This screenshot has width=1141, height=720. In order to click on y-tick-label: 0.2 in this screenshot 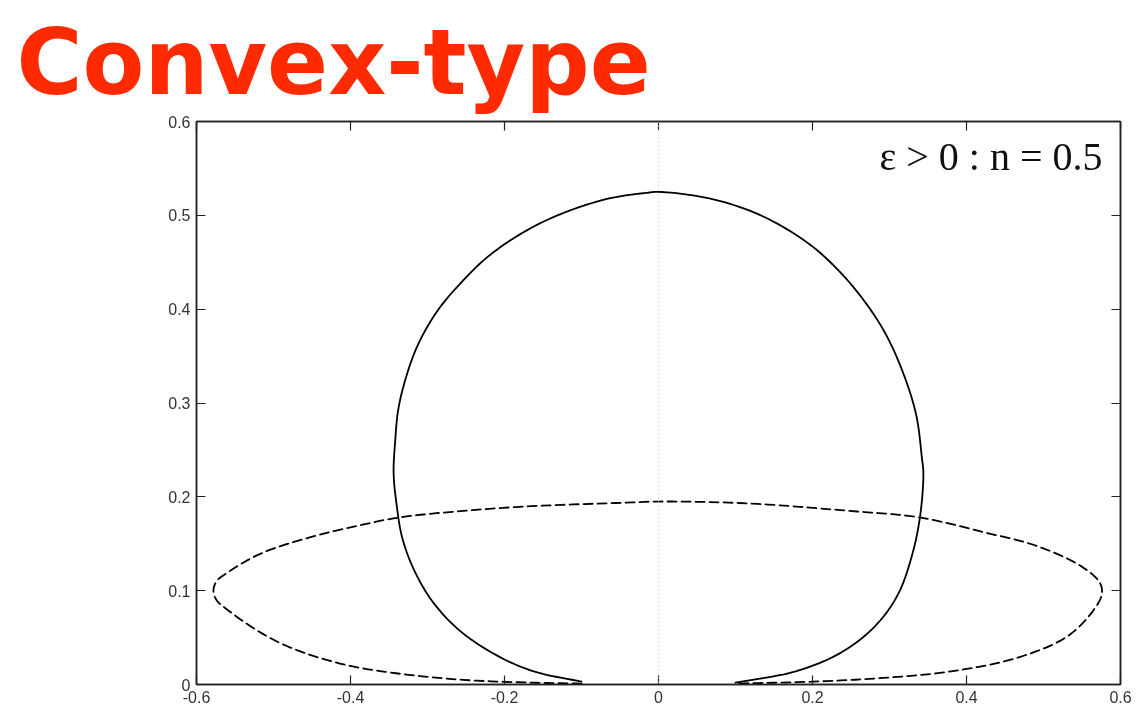, I will do `click(179, 497)`.